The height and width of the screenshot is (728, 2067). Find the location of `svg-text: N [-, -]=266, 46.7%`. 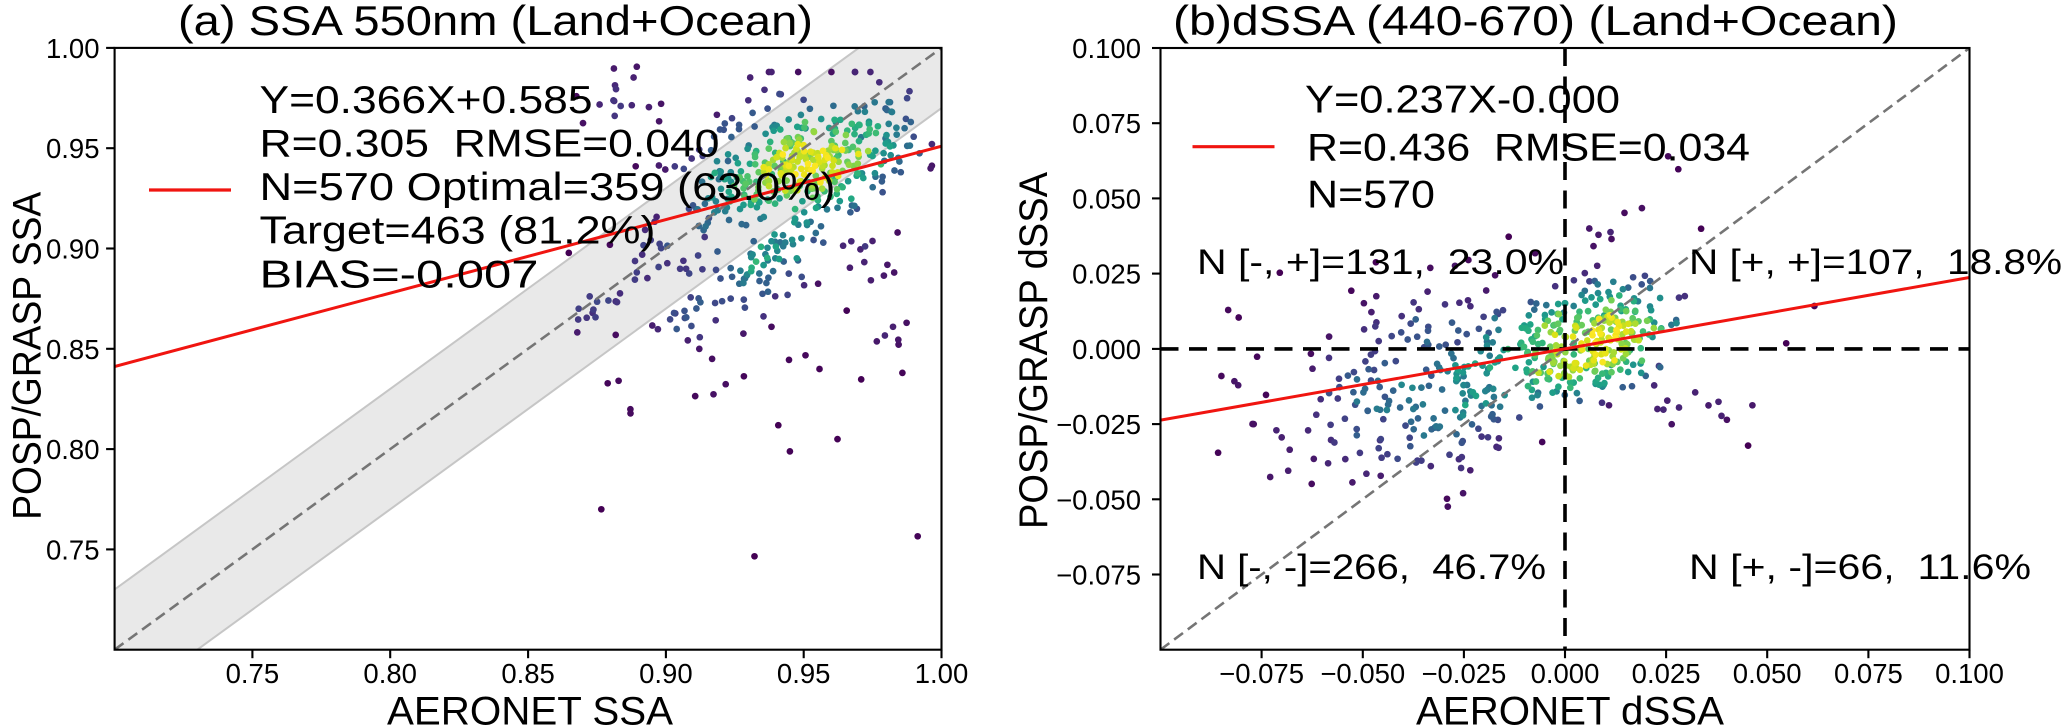

svg-text: N [-, -]=266, 46.7% is located at coordinates (1371, 567).